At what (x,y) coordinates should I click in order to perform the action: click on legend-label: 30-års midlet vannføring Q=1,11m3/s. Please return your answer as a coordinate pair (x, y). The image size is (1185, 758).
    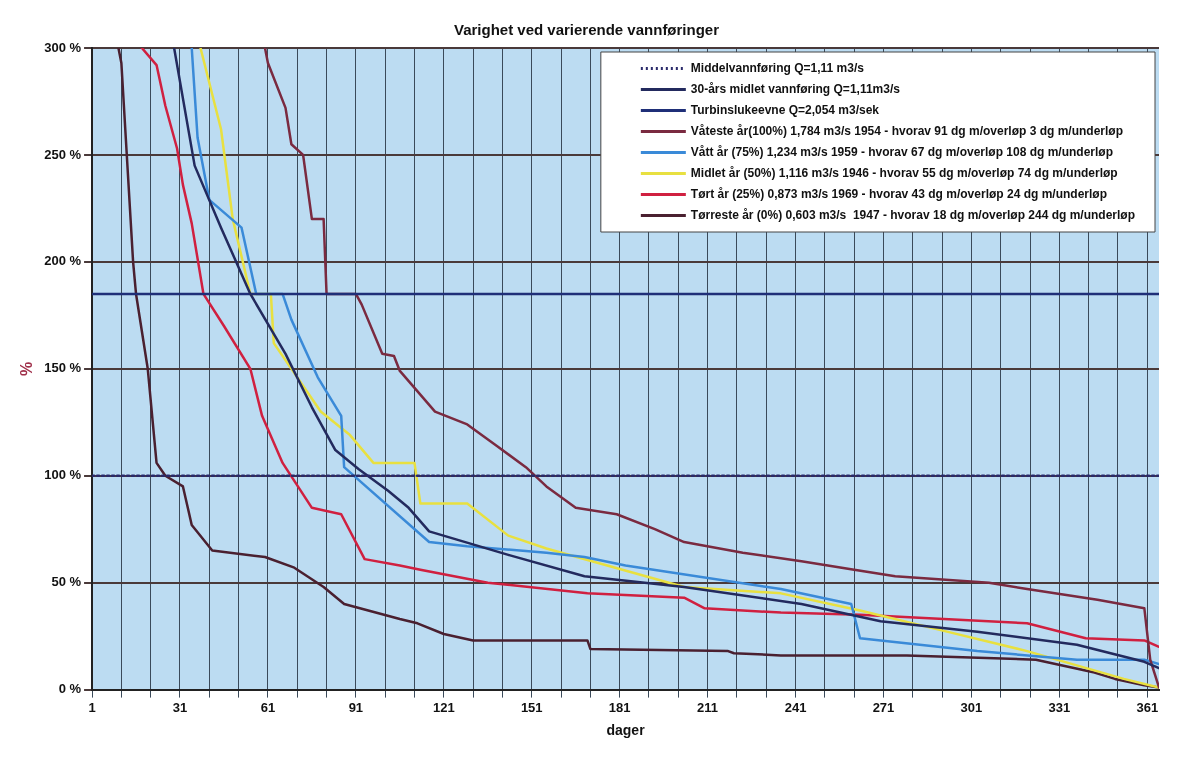
    Looking at the image, I should click on (795, 88).